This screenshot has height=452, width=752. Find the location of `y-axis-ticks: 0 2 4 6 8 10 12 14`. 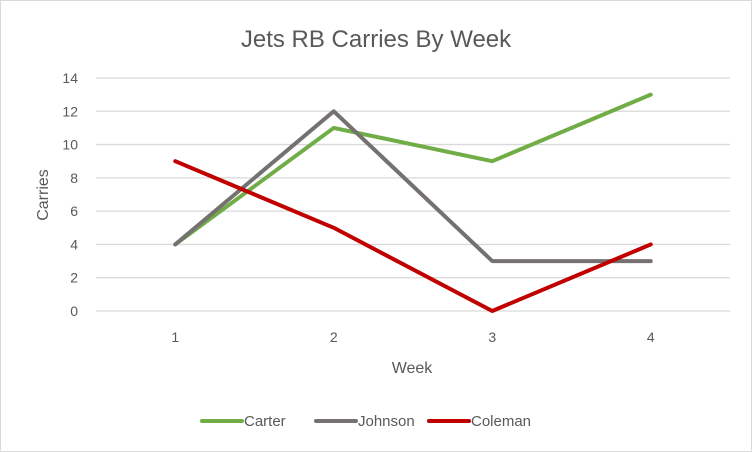

y-axis-ticks: 0 2 4 6 8 10 12 14 is located at coordinates (70, 194).